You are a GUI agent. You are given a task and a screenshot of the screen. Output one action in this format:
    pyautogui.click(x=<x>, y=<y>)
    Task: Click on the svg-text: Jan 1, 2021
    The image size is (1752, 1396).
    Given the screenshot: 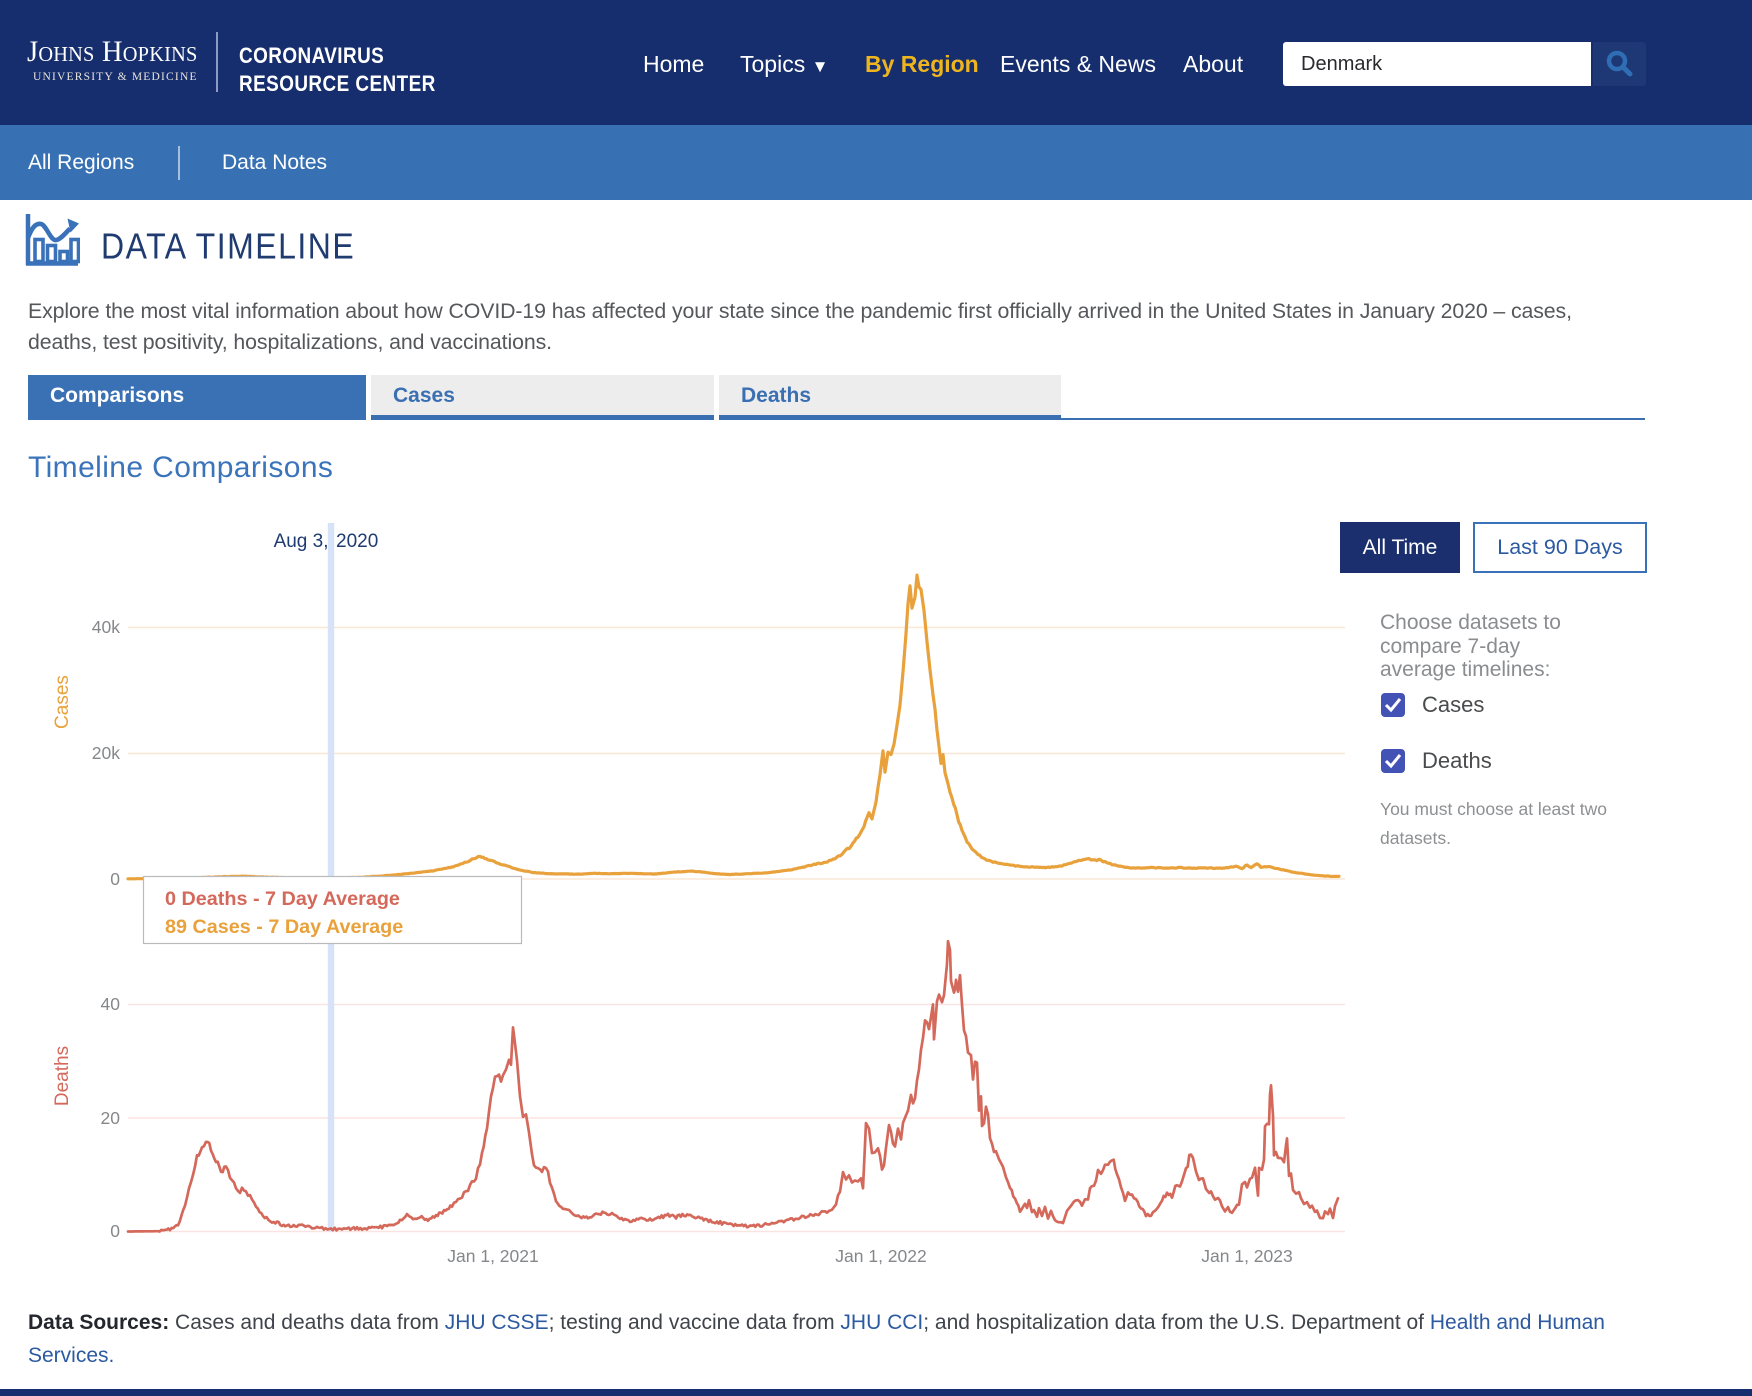 What is the action you would take?
    pyautogui.click(x=492, y=1256)
    